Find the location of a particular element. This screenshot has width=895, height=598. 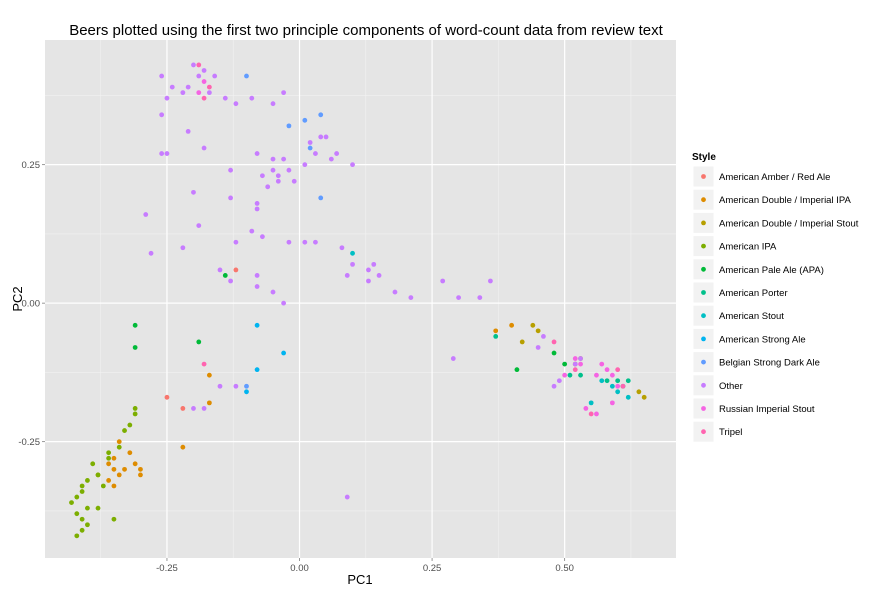

y-tick-label: 0.25 is located at coordinates (31, 165).